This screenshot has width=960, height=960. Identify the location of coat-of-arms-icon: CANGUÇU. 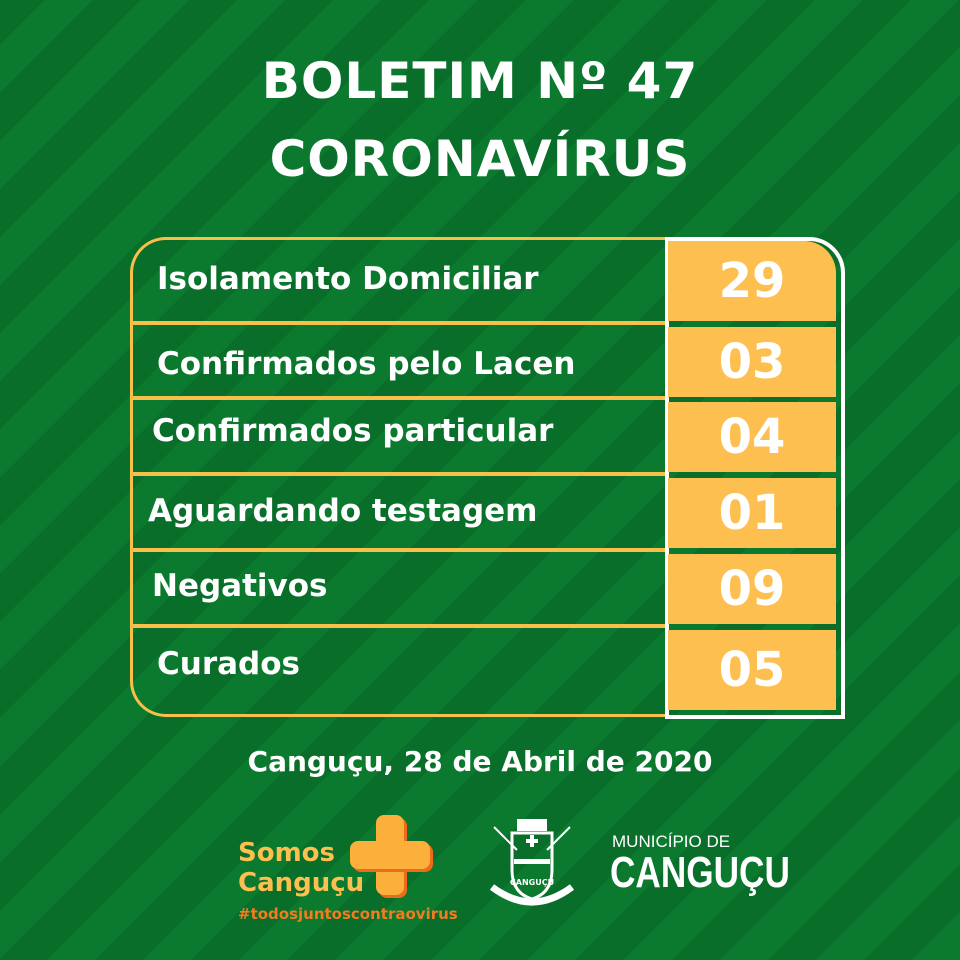
(532, 862).